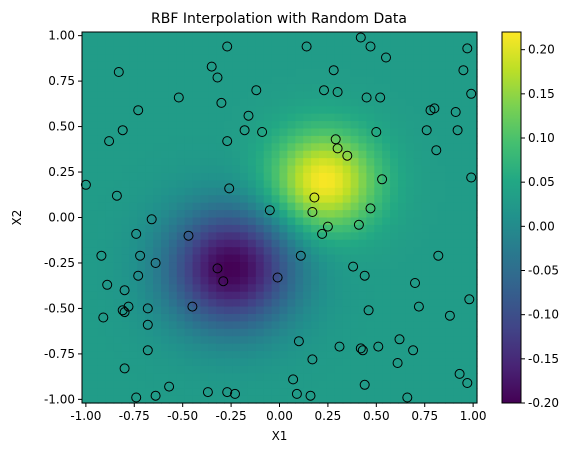 This screenshot has width=583, height=459. What do you see at coordinates (543, 271) in the screenshot?
I see `colorbar-tick-label: -0.05` at bounding box center [543, 271].